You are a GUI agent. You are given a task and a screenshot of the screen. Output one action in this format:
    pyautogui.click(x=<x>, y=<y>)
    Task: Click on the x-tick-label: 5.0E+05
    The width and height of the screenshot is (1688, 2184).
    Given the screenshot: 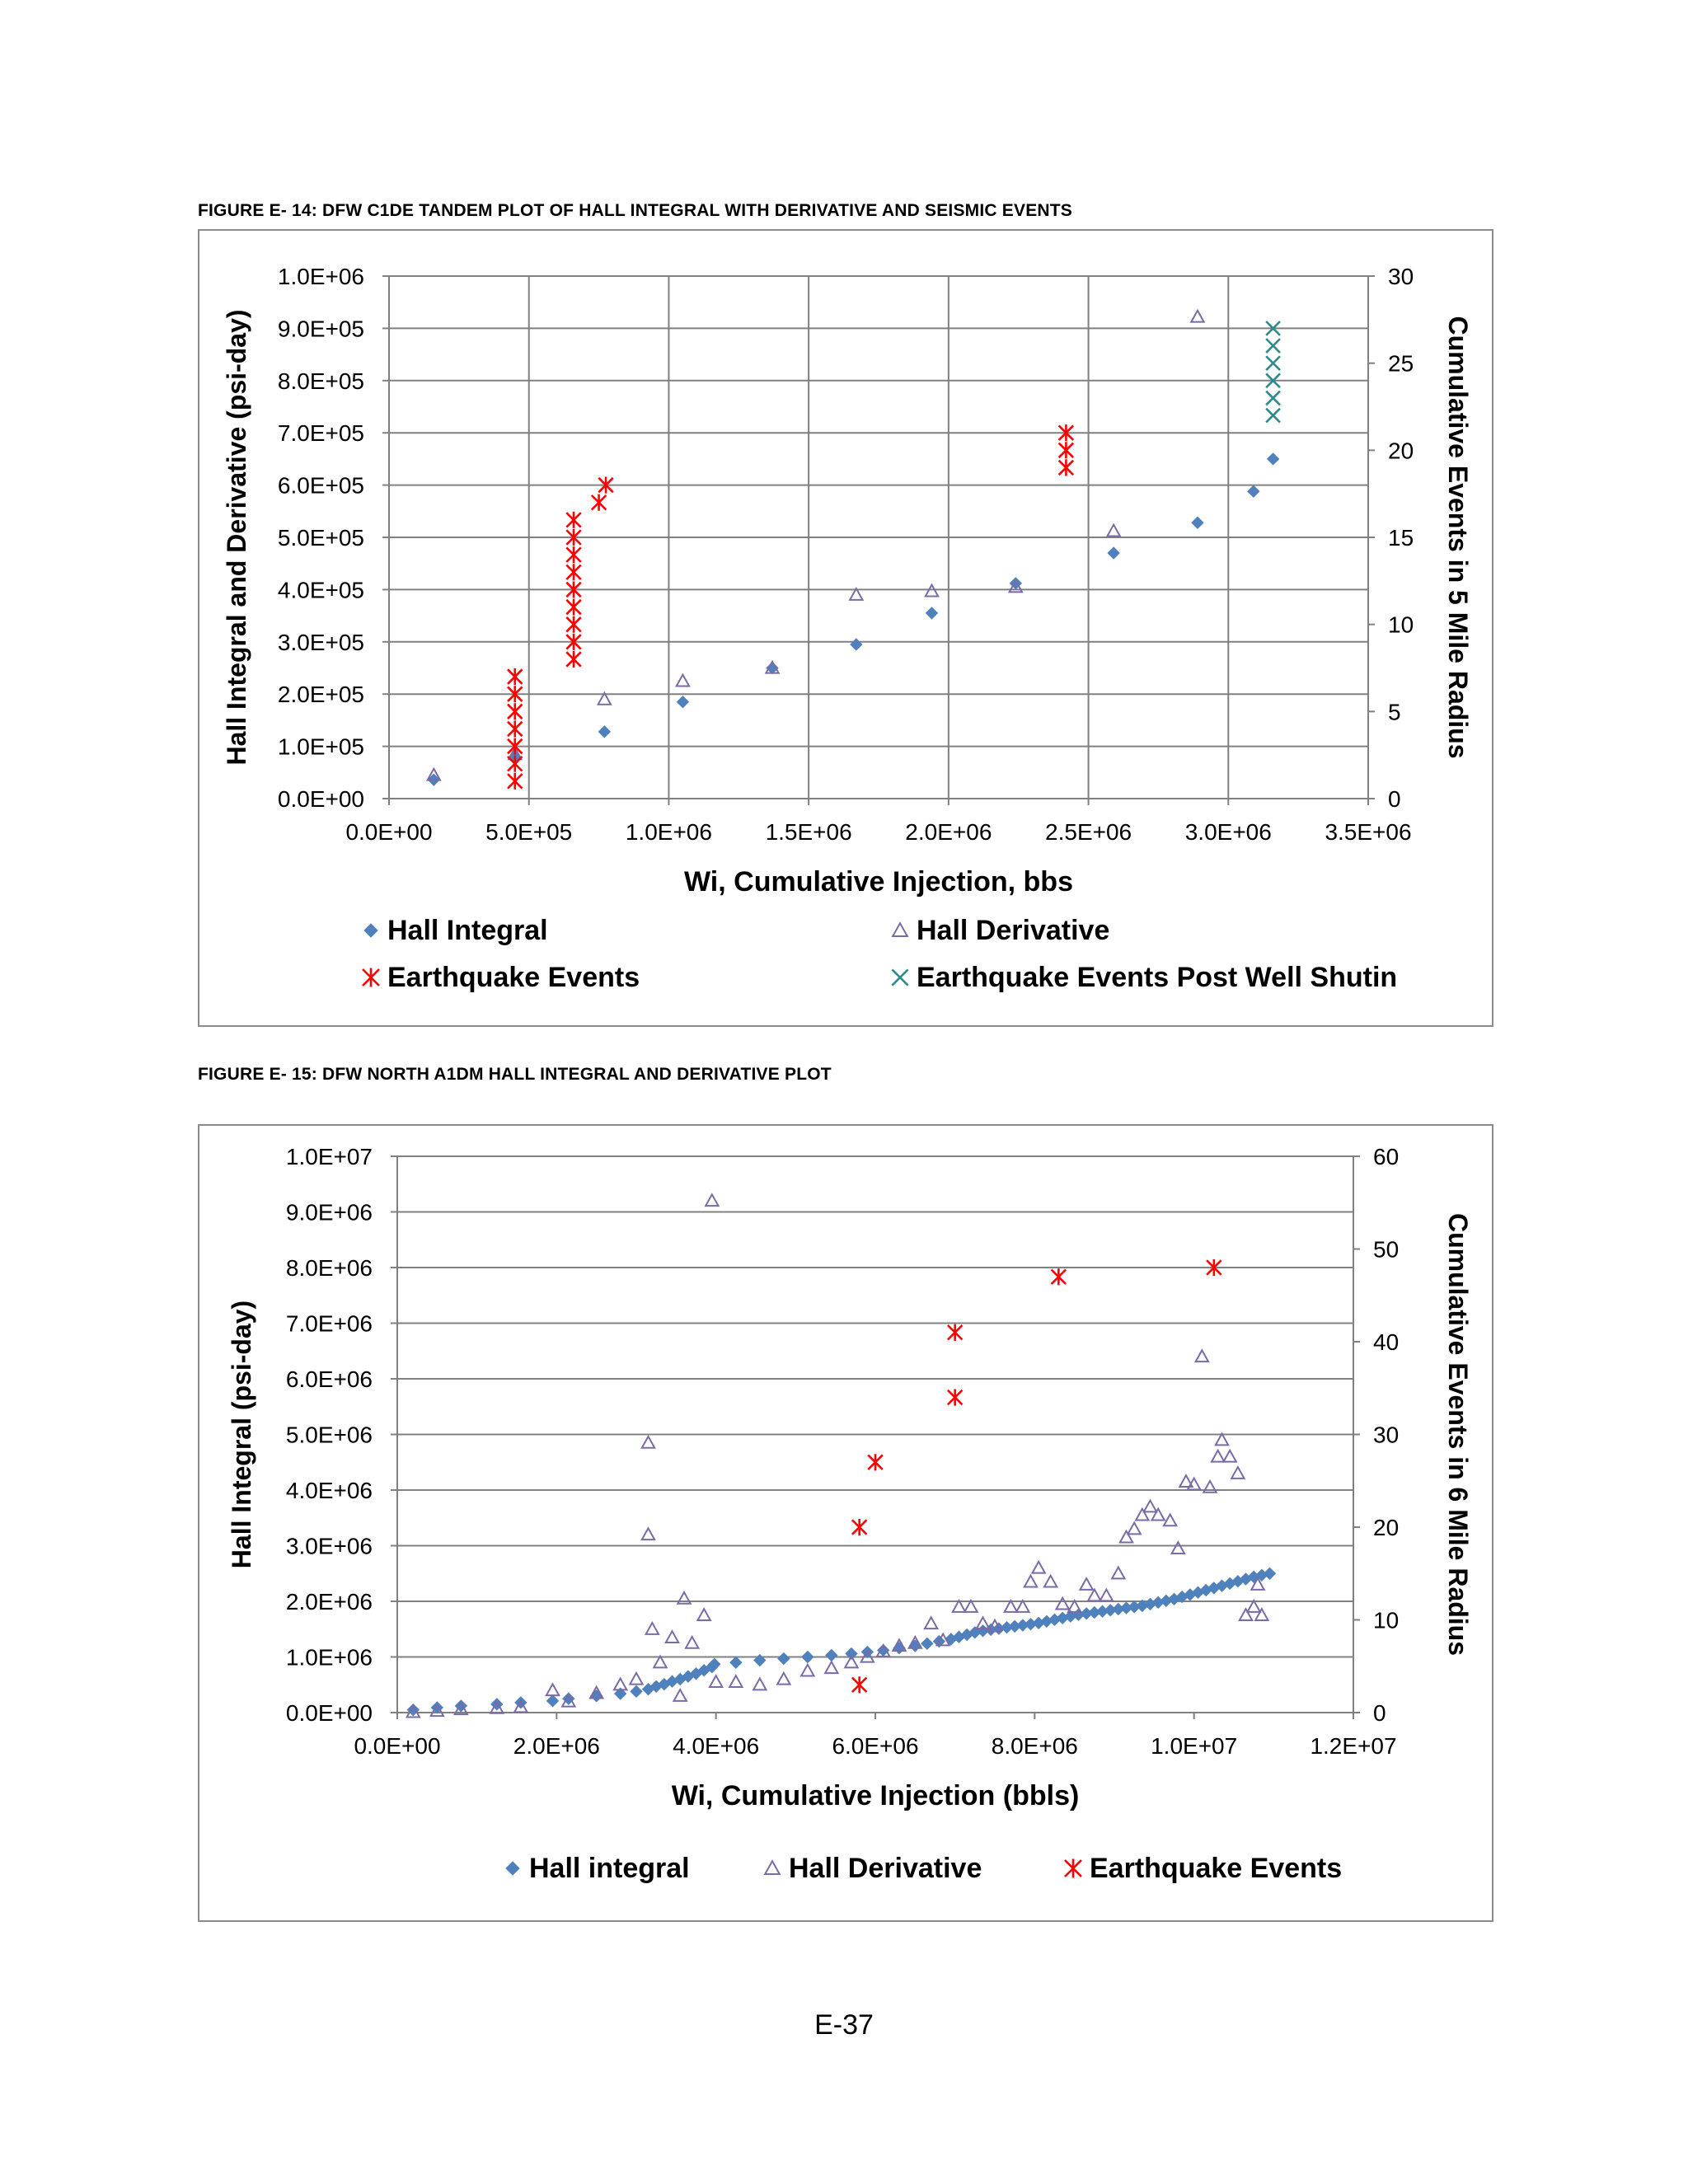 What is the action you would take?
    pyautogui.click(x=528, y=832)
    